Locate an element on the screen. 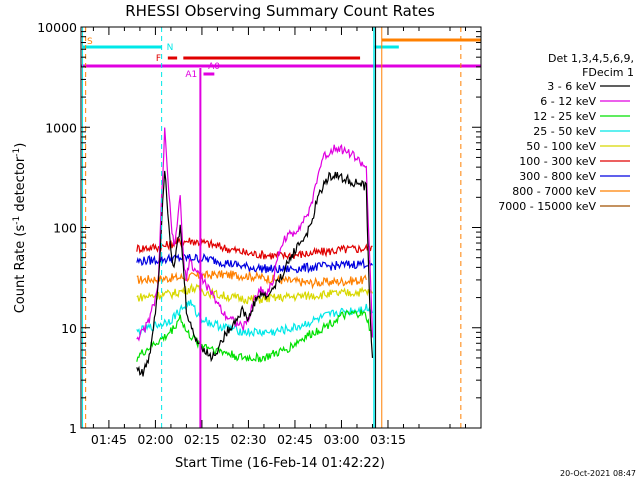  legend-label: 800 - 7000 keV is located at coordinates (554, 191).